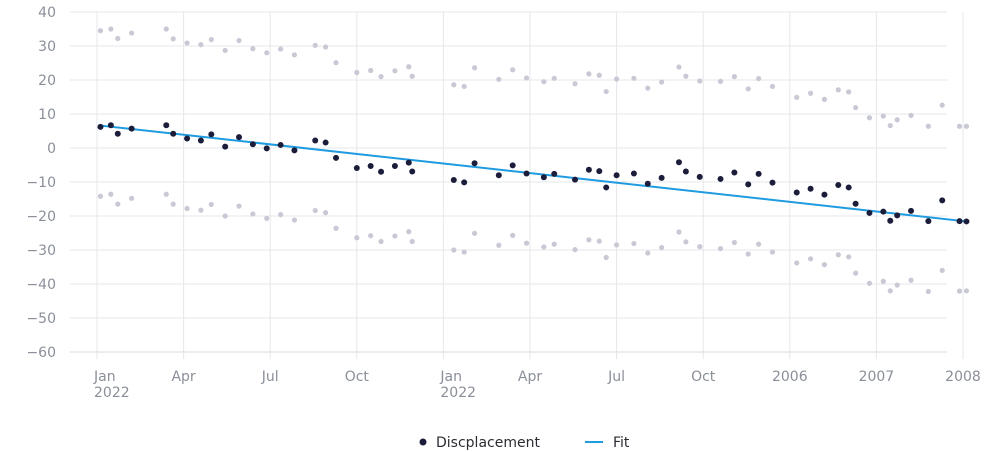 The height and width of the screenshot is (452, 1002). Describe the element at coordinates (51, 149) in the screenshot. I see `y-tick-label: 0` at that location.